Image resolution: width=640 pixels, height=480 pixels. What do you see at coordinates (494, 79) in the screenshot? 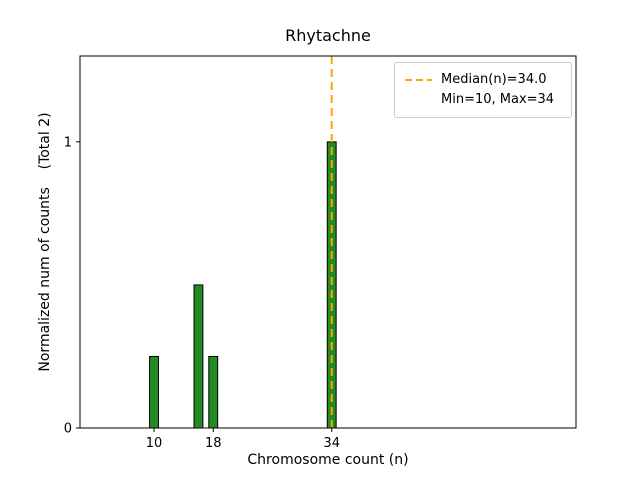
I see `legend-label-median: Median(n)=34.0` at bounding box center [494, 79].